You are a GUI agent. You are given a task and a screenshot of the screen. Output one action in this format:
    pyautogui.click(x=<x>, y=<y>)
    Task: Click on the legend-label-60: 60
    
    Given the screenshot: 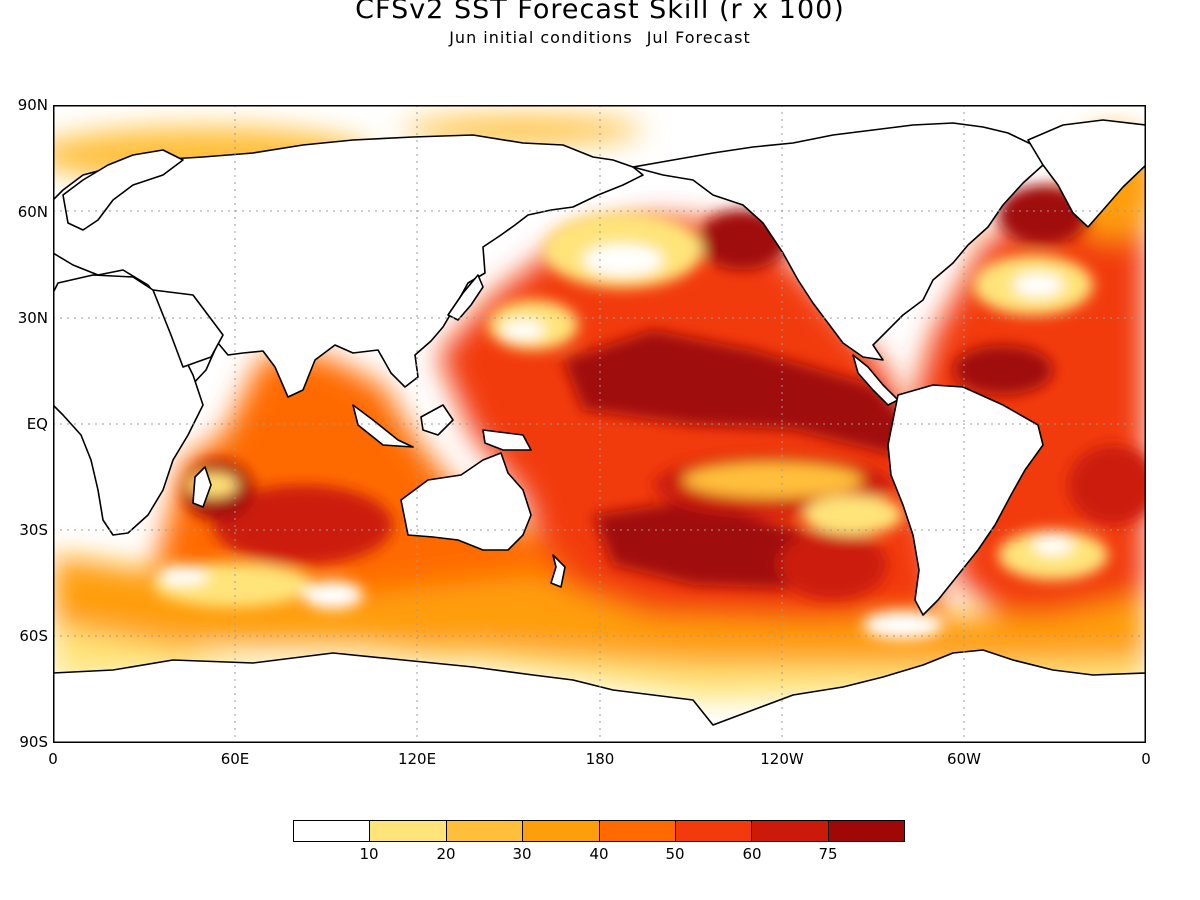 What is the action you would take?
    pyautogui.click(x=752, y=854)
    